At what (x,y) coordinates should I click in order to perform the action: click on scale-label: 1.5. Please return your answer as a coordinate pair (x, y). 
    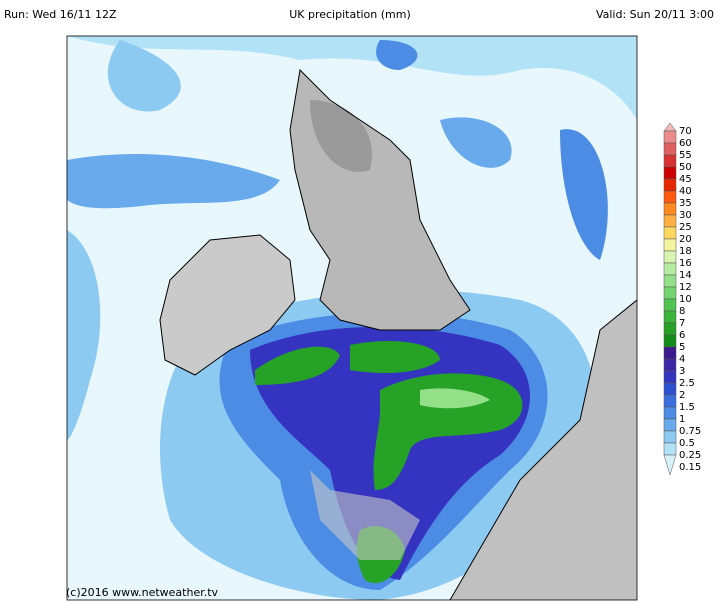
    Looking at the image, I should click on (687, 407).